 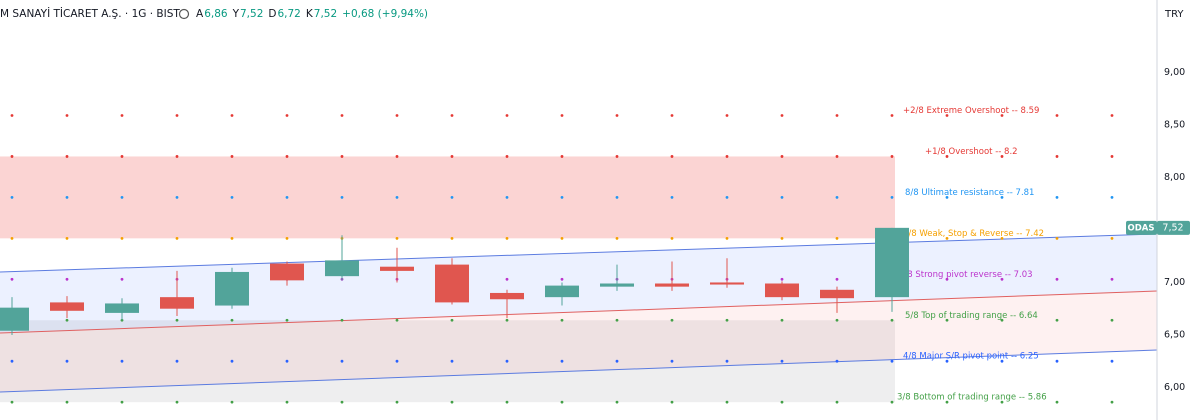 I want to click on ohlc-key: A, so click(x=200, y=14).